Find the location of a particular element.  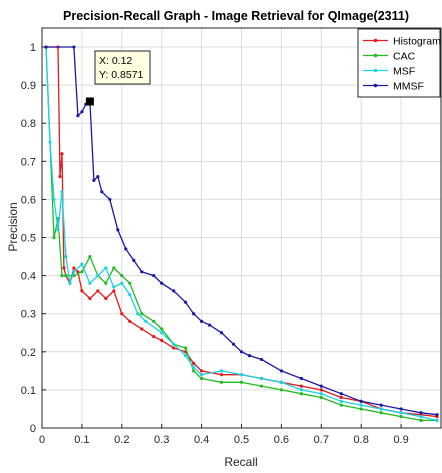

datatip-marker is located at coordinates (89, 101).